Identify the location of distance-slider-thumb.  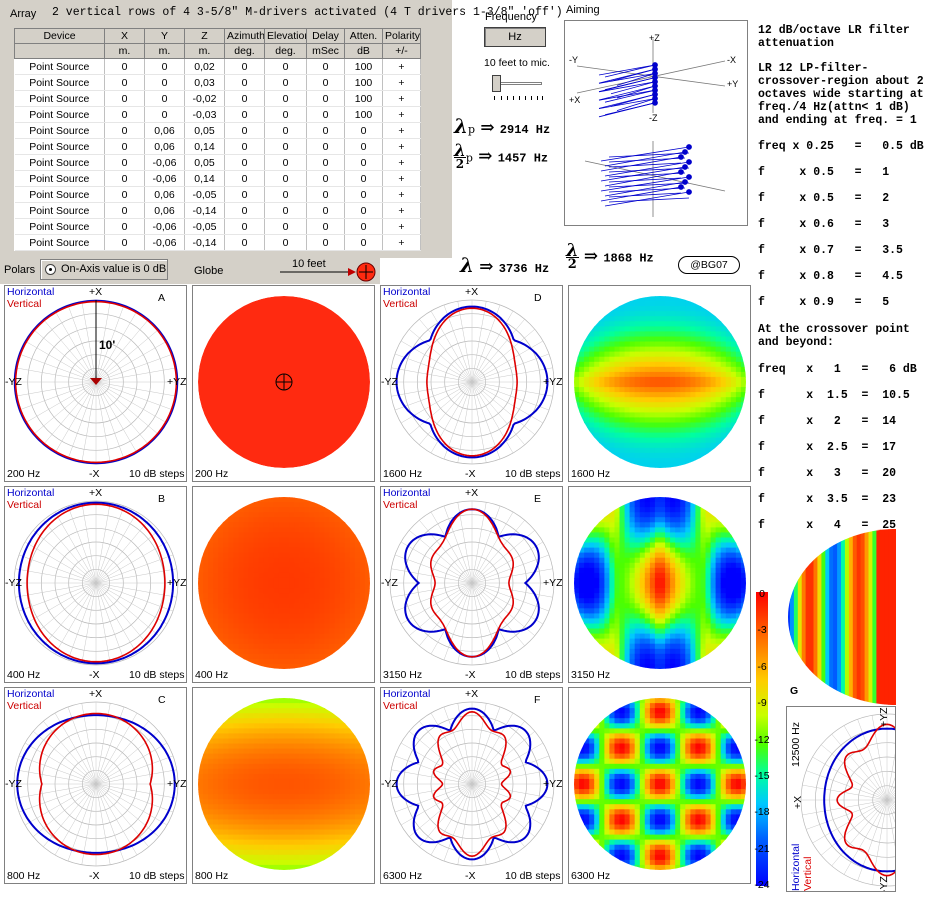
(496, 83).